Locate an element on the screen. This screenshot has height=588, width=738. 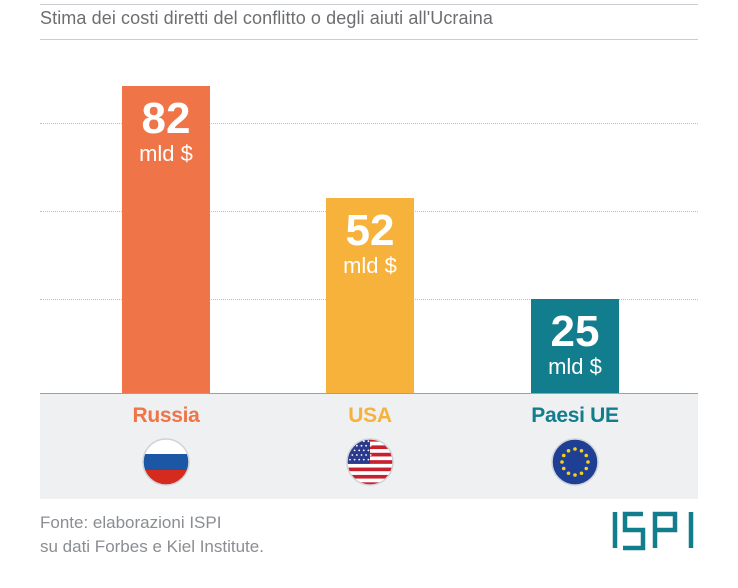
x-axis-baseline is located at coordinates (369, 393).